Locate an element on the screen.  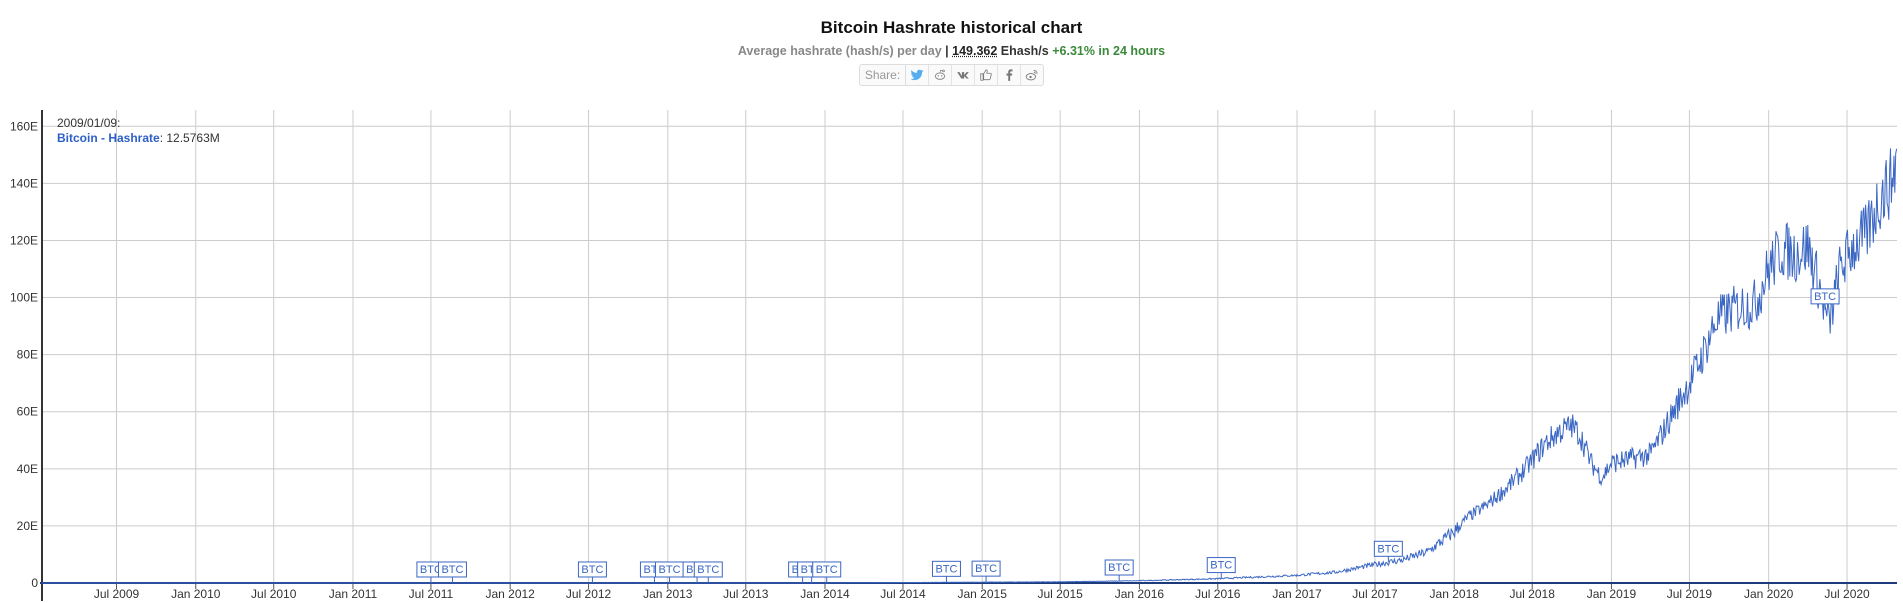
reddit-icon is located at coordinates (940, 74).